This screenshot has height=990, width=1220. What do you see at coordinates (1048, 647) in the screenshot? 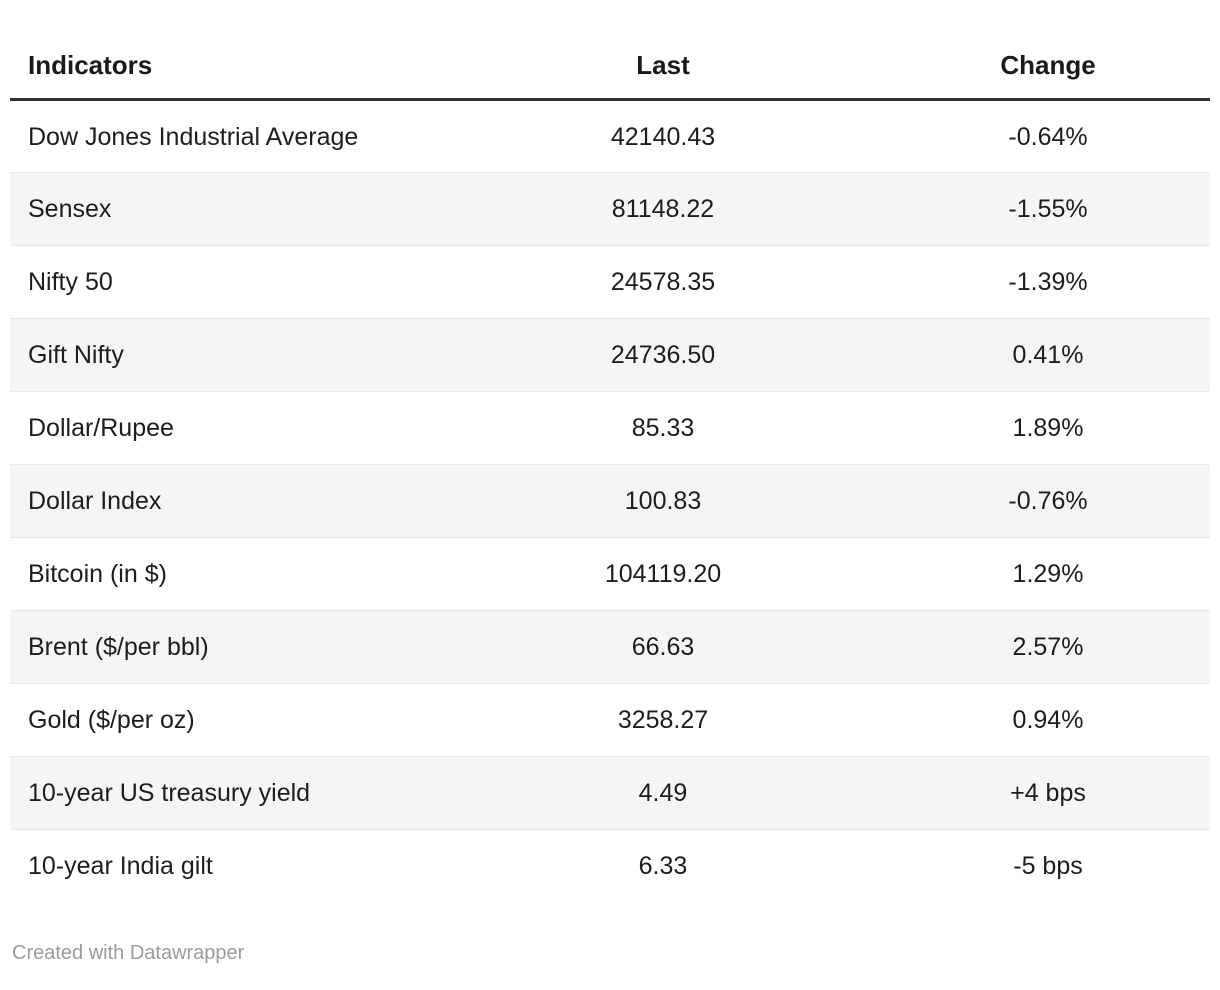
I see `cell-change: 2.57%` at bounding box center [1048, 647].